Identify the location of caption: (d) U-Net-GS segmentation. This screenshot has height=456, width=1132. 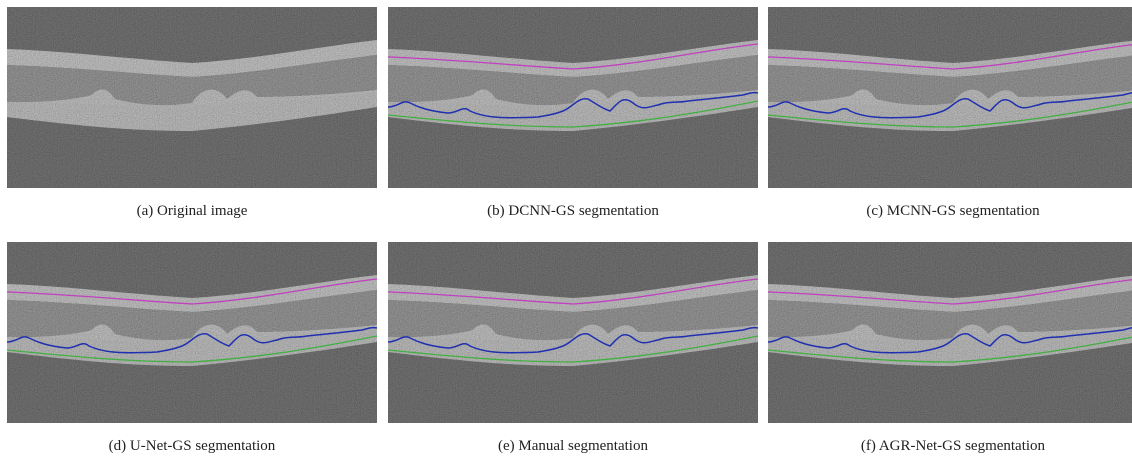
(192, 446).